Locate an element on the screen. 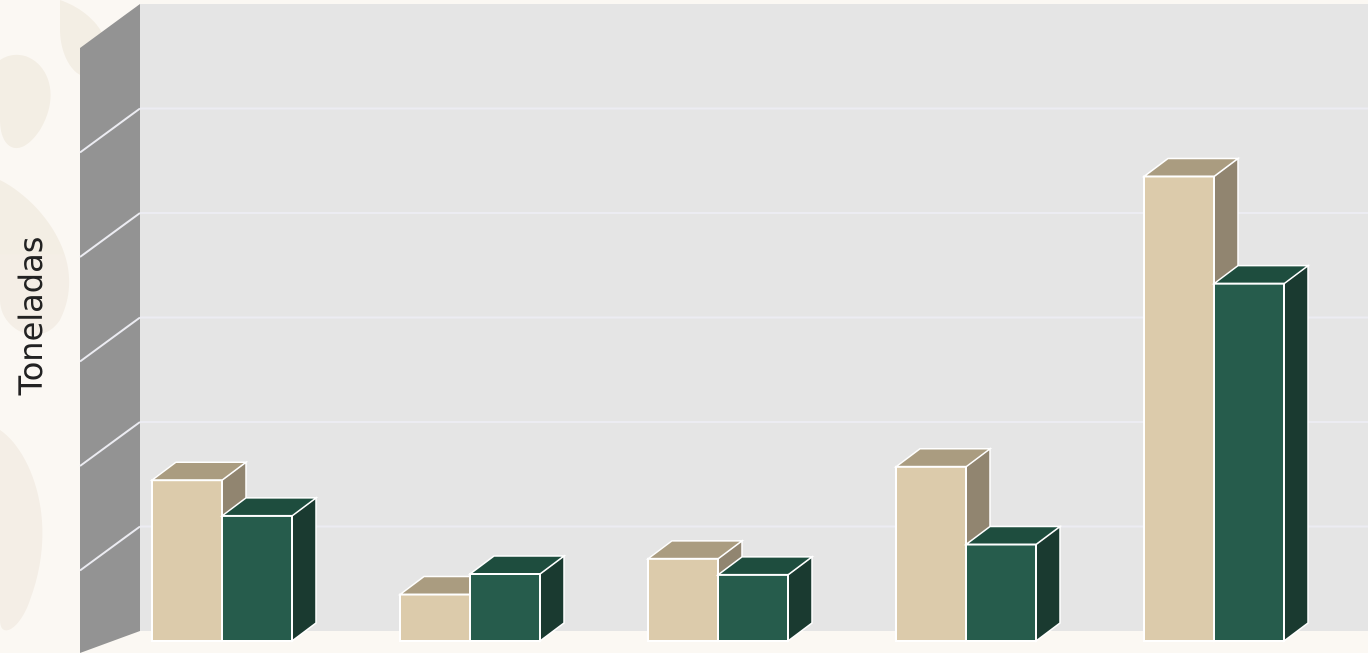 Image resolution: width=1368 pixels, height=653 pixels. side-wall is located at coordinates (110, 328).